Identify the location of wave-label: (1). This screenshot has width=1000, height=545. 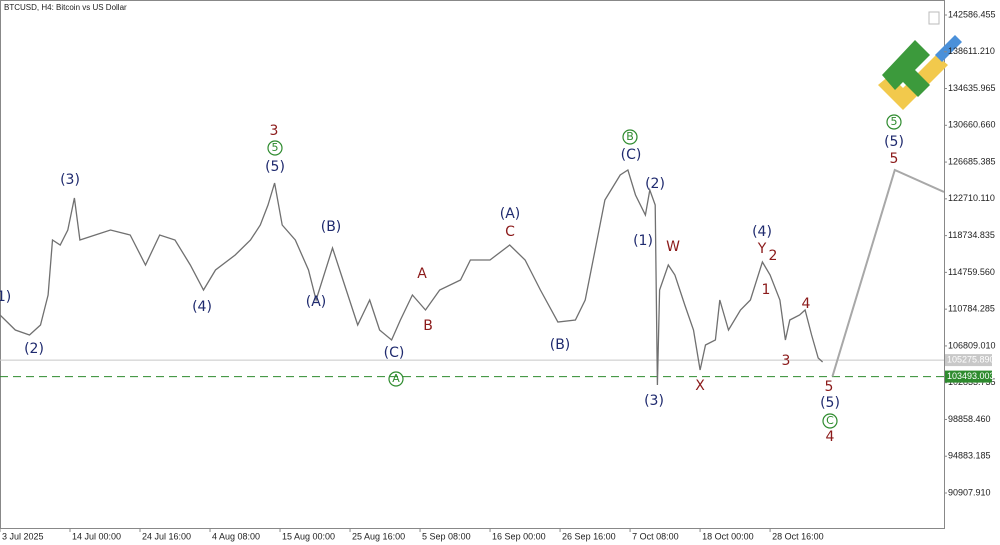
(643, 241).